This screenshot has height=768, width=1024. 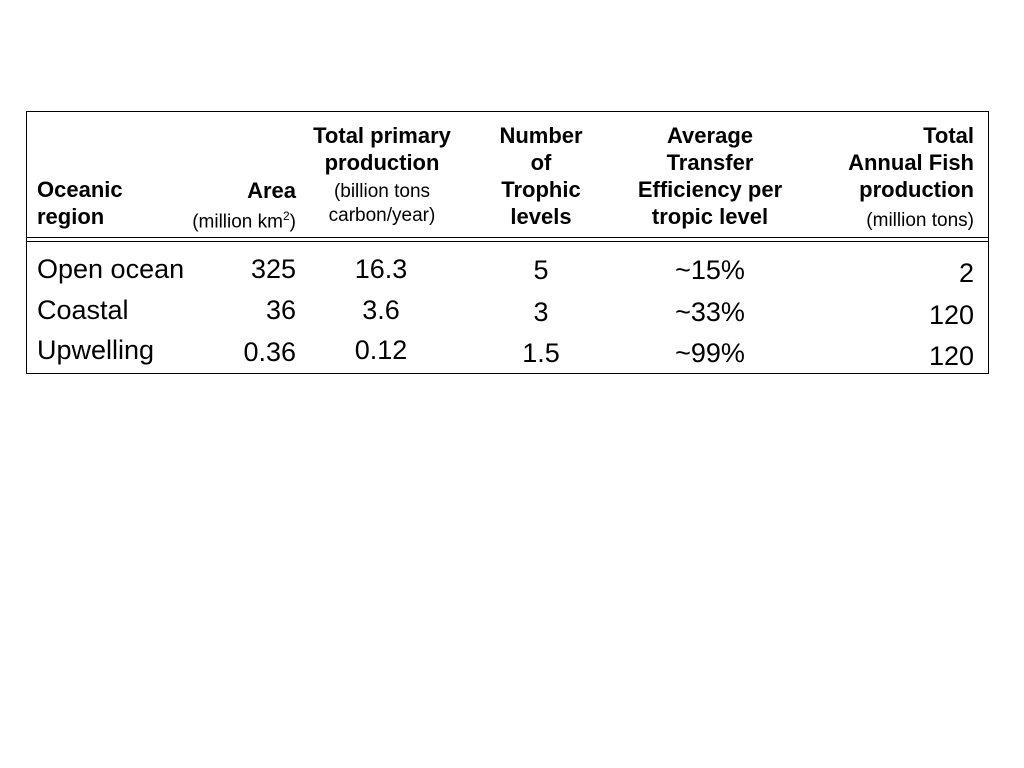 I want to click on header-rule-bottom, so click(x=507, y=241).